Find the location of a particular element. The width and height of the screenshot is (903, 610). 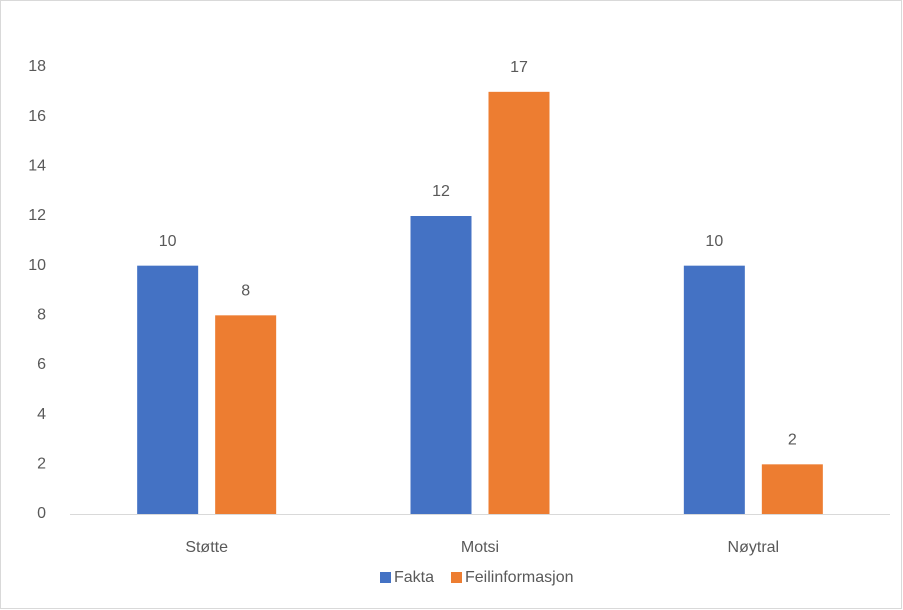

y-tick-label: 8 is located at coordinates (41, 315).